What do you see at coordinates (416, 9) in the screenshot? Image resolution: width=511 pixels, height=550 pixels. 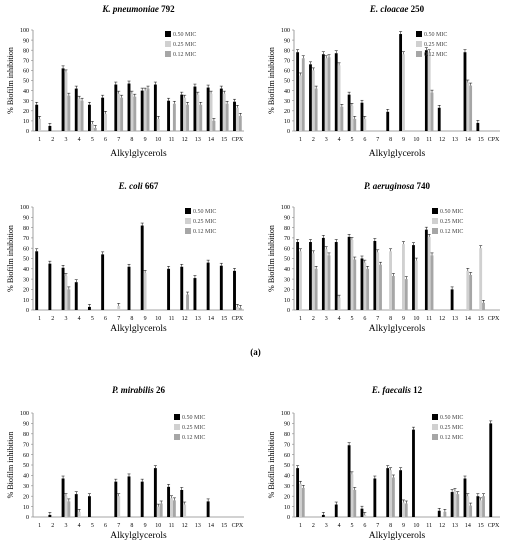 I see `chart-title-strain: 250` at bounding box center [416, 9].